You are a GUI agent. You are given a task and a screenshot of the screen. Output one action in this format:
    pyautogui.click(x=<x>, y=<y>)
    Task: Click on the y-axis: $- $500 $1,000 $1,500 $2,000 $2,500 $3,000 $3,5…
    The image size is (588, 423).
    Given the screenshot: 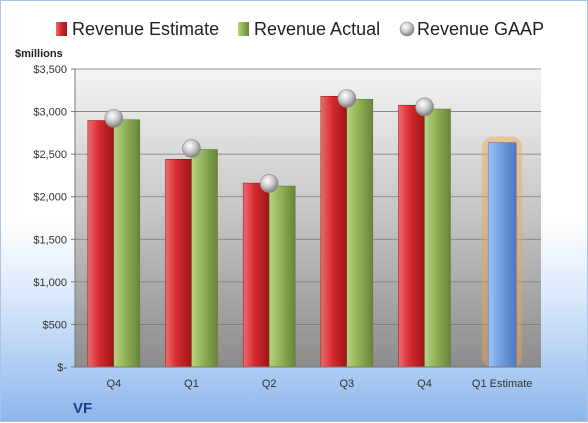 What is the action you would take?
    pyautogui.click(x=54, y=219)
    